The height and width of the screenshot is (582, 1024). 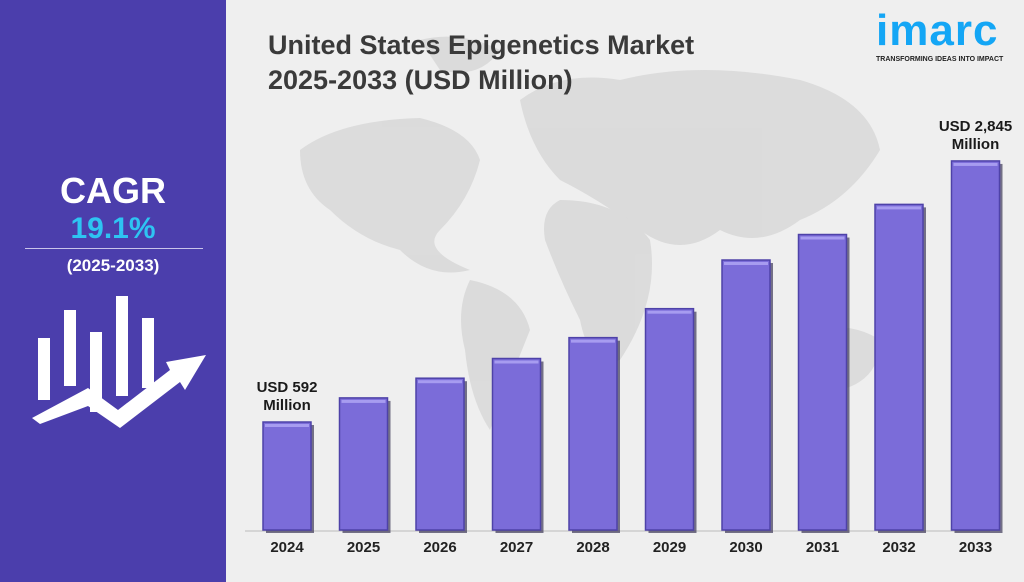 I want to click on x-tick-label: 2027, so click(x=516, y=547).